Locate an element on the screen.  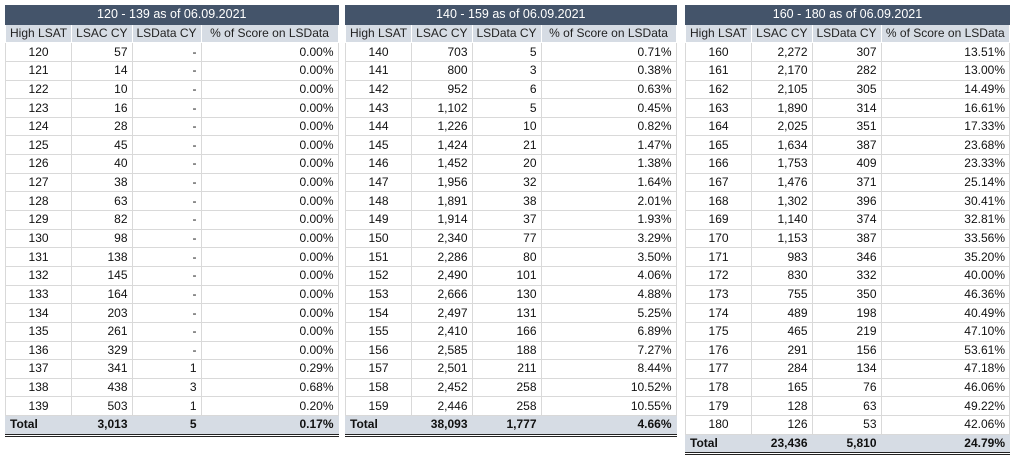
data-row: 143 1,102 5 0.45% is located at coordinates (510, 108).